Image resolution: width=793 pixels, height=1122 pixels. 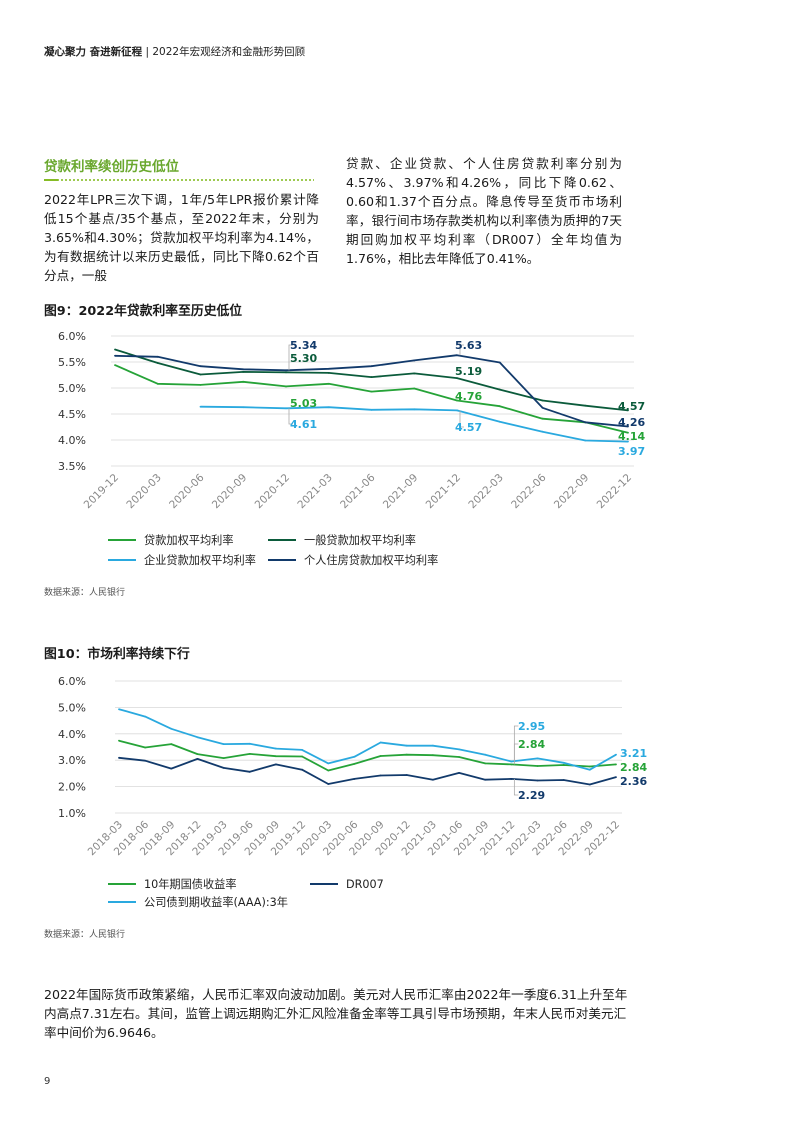 What do you see at coordinates (303, 358) in the screenshot?
I see `fig9-data-label: 5.30` at bounding box center [303, 358].